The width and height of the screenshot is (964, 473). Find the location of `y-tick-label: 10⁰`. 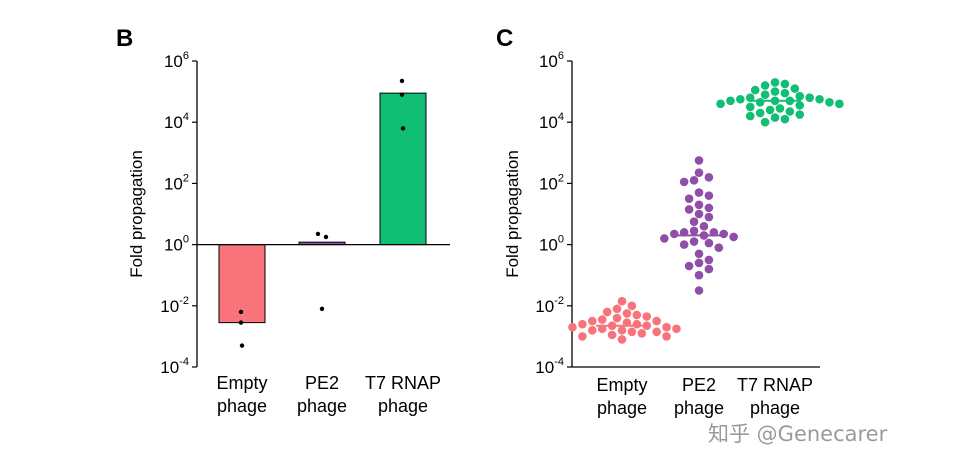

y-tick-label: 10⁰ is located at coordinates (551, 244).